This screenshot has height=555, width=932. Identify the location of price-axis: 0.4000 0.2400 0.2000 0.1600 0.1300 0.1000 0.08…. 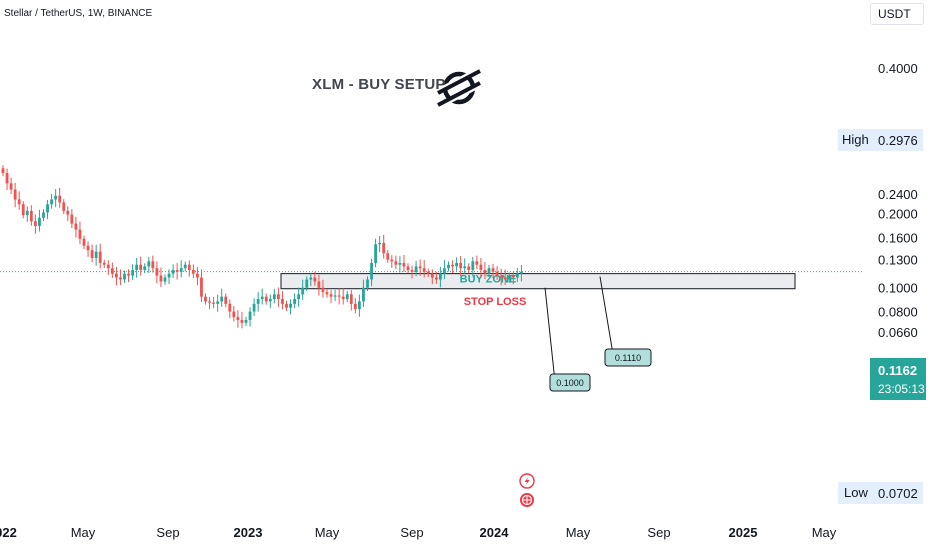
(898, 200).